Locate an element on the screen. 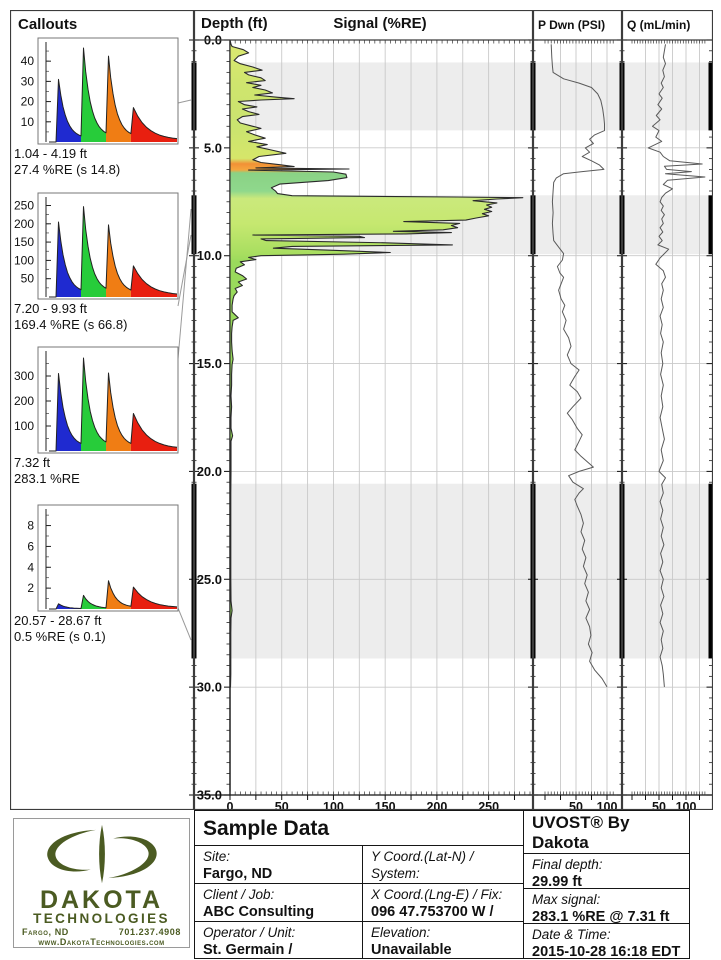 This screenshot has width=721, height=960. svg-text: 15.0 is located at coordinates (209, 363).